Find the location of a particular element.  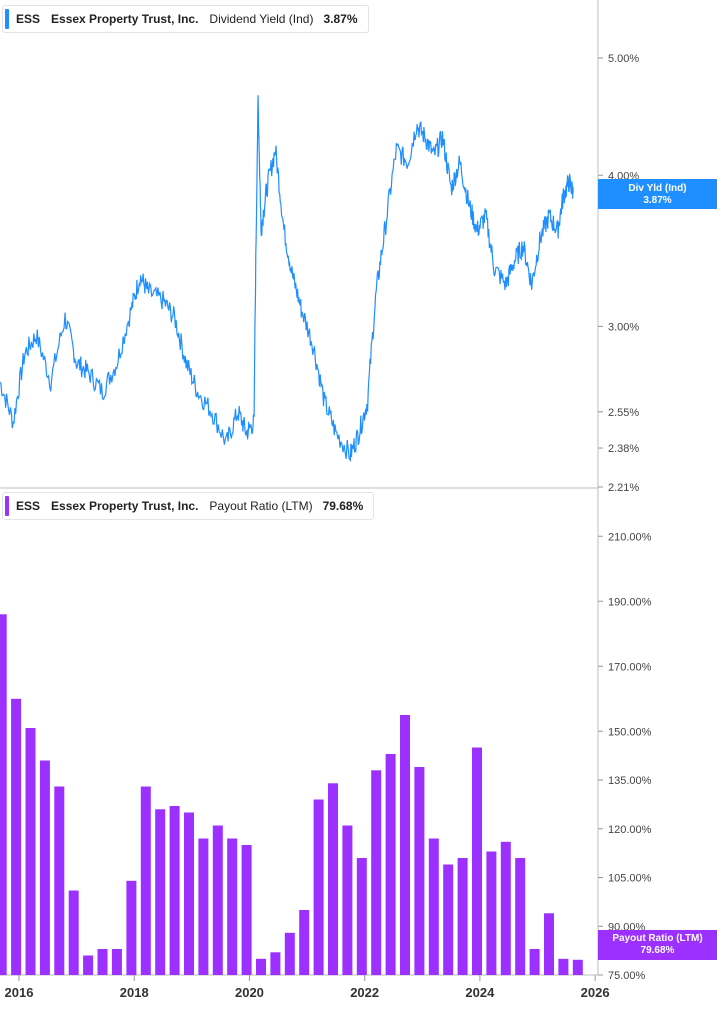

top-badge-value: 3.87% is located at coordinates (657, 200).